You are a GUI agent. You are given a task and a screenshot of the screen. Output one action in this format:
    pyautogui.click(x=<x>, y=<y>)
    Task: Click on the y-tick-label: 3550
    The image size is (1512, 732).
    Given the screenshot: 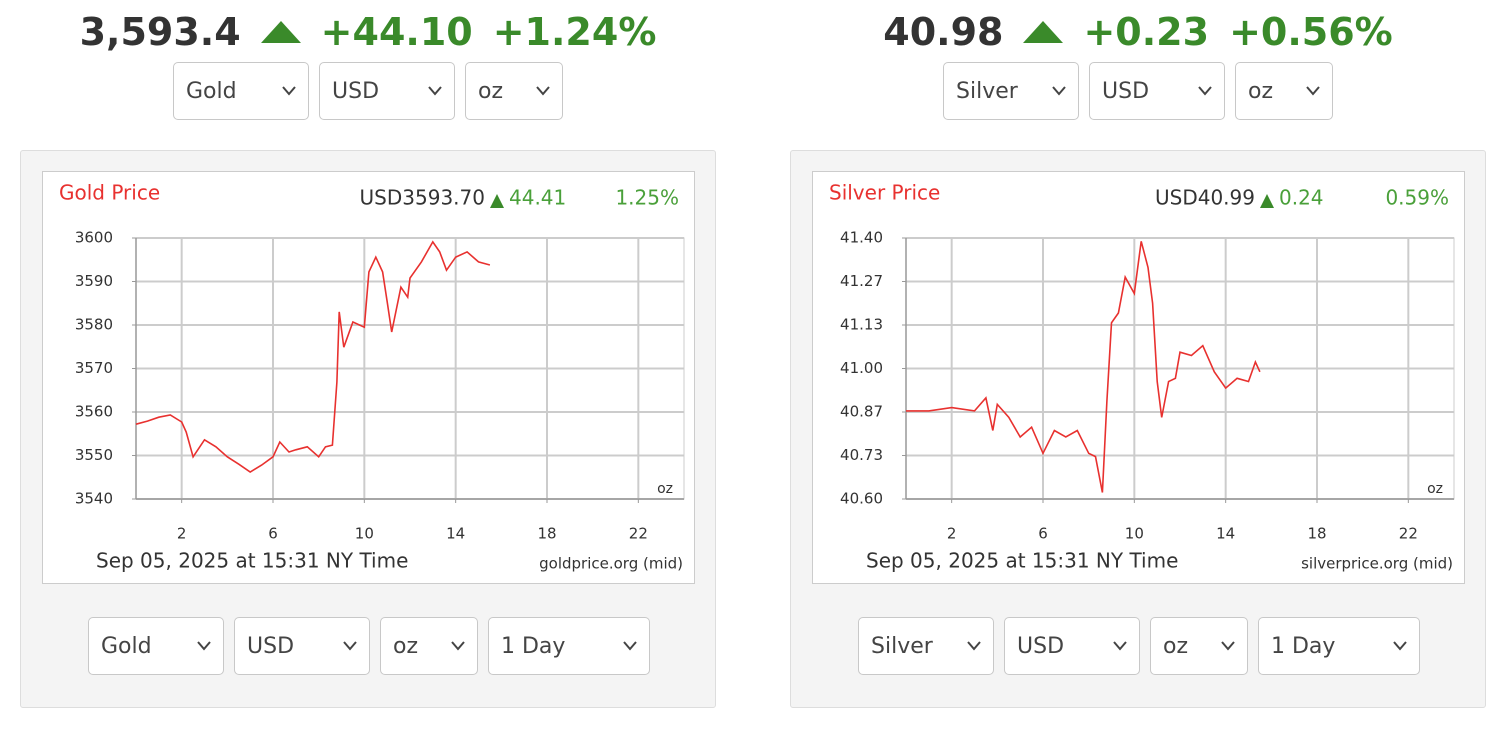 What is the action you would take?
    pyautogui.click(x=94, y=455)
    